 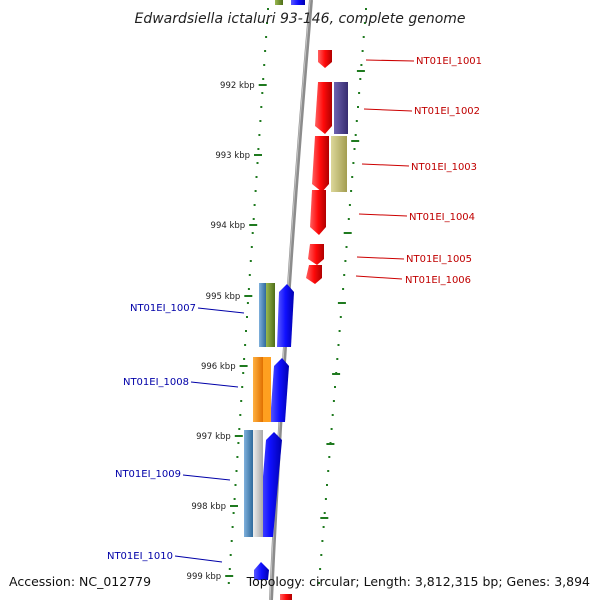 I want to click on kbp-tick-label: 995 kbp, so click(x=223, y=297).